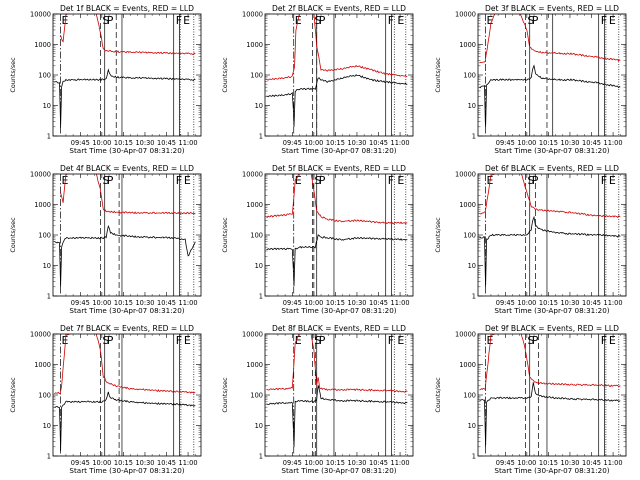 The image size is (640, 480). Describe the element at coordinates (552, 328) in the screenshot. I see `panel-title: Det 9f BLACK = Events, RED = LLD` at that location.